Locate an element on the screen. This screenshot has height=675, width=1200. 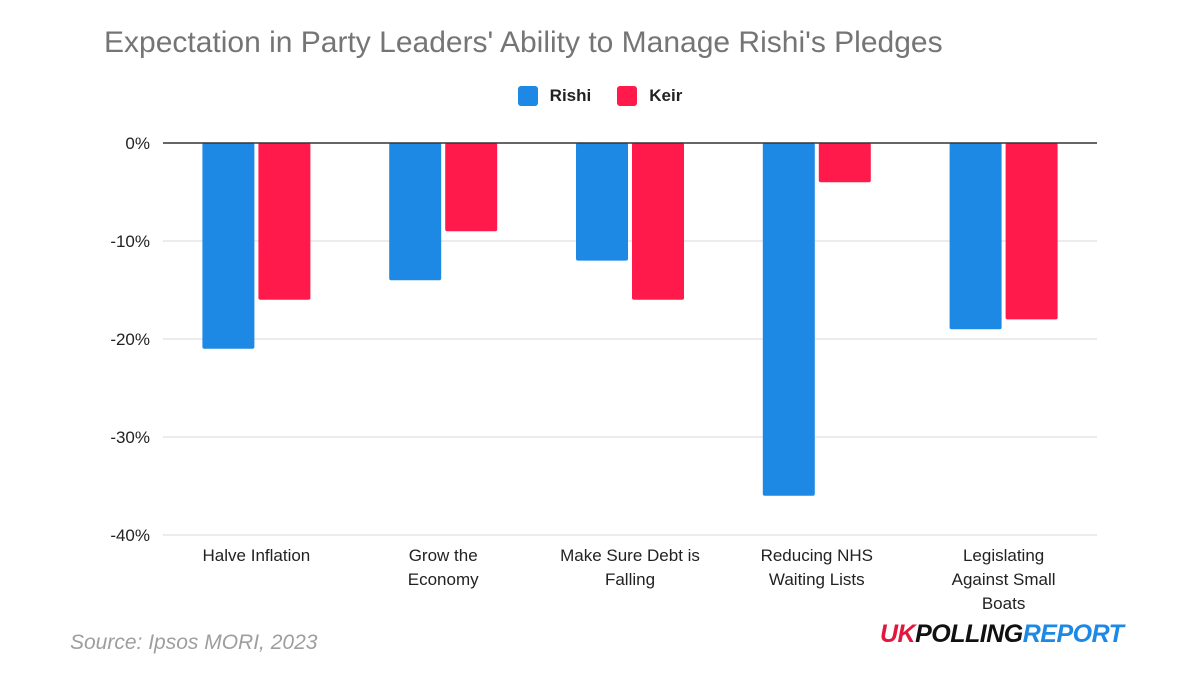
x-tick-label: Legislating is located at coordinates (1003, 555).